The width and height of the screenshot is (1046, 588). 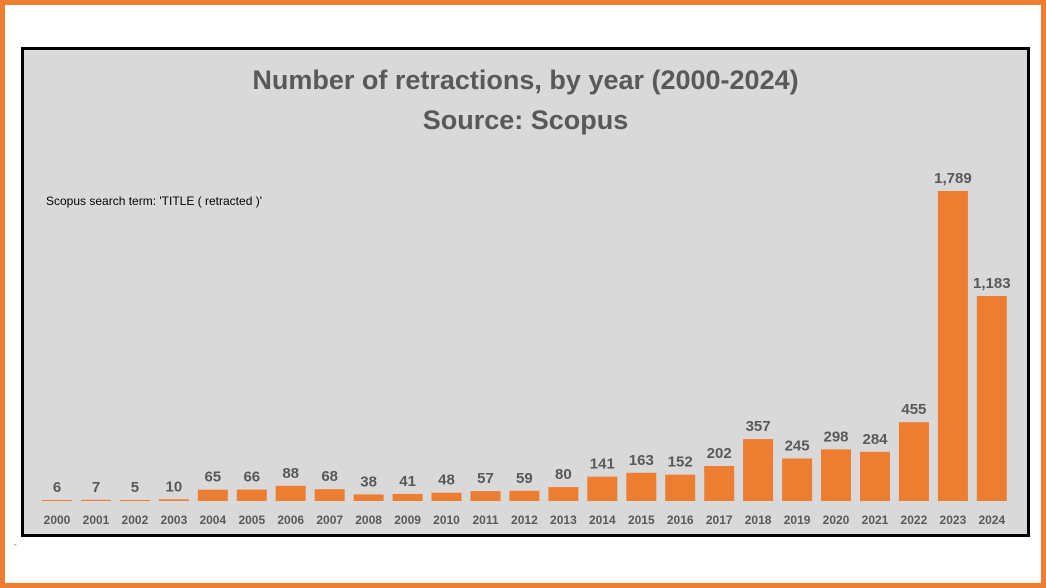 I want to click on data-label-2008: 38, so click(x=368, y=481).